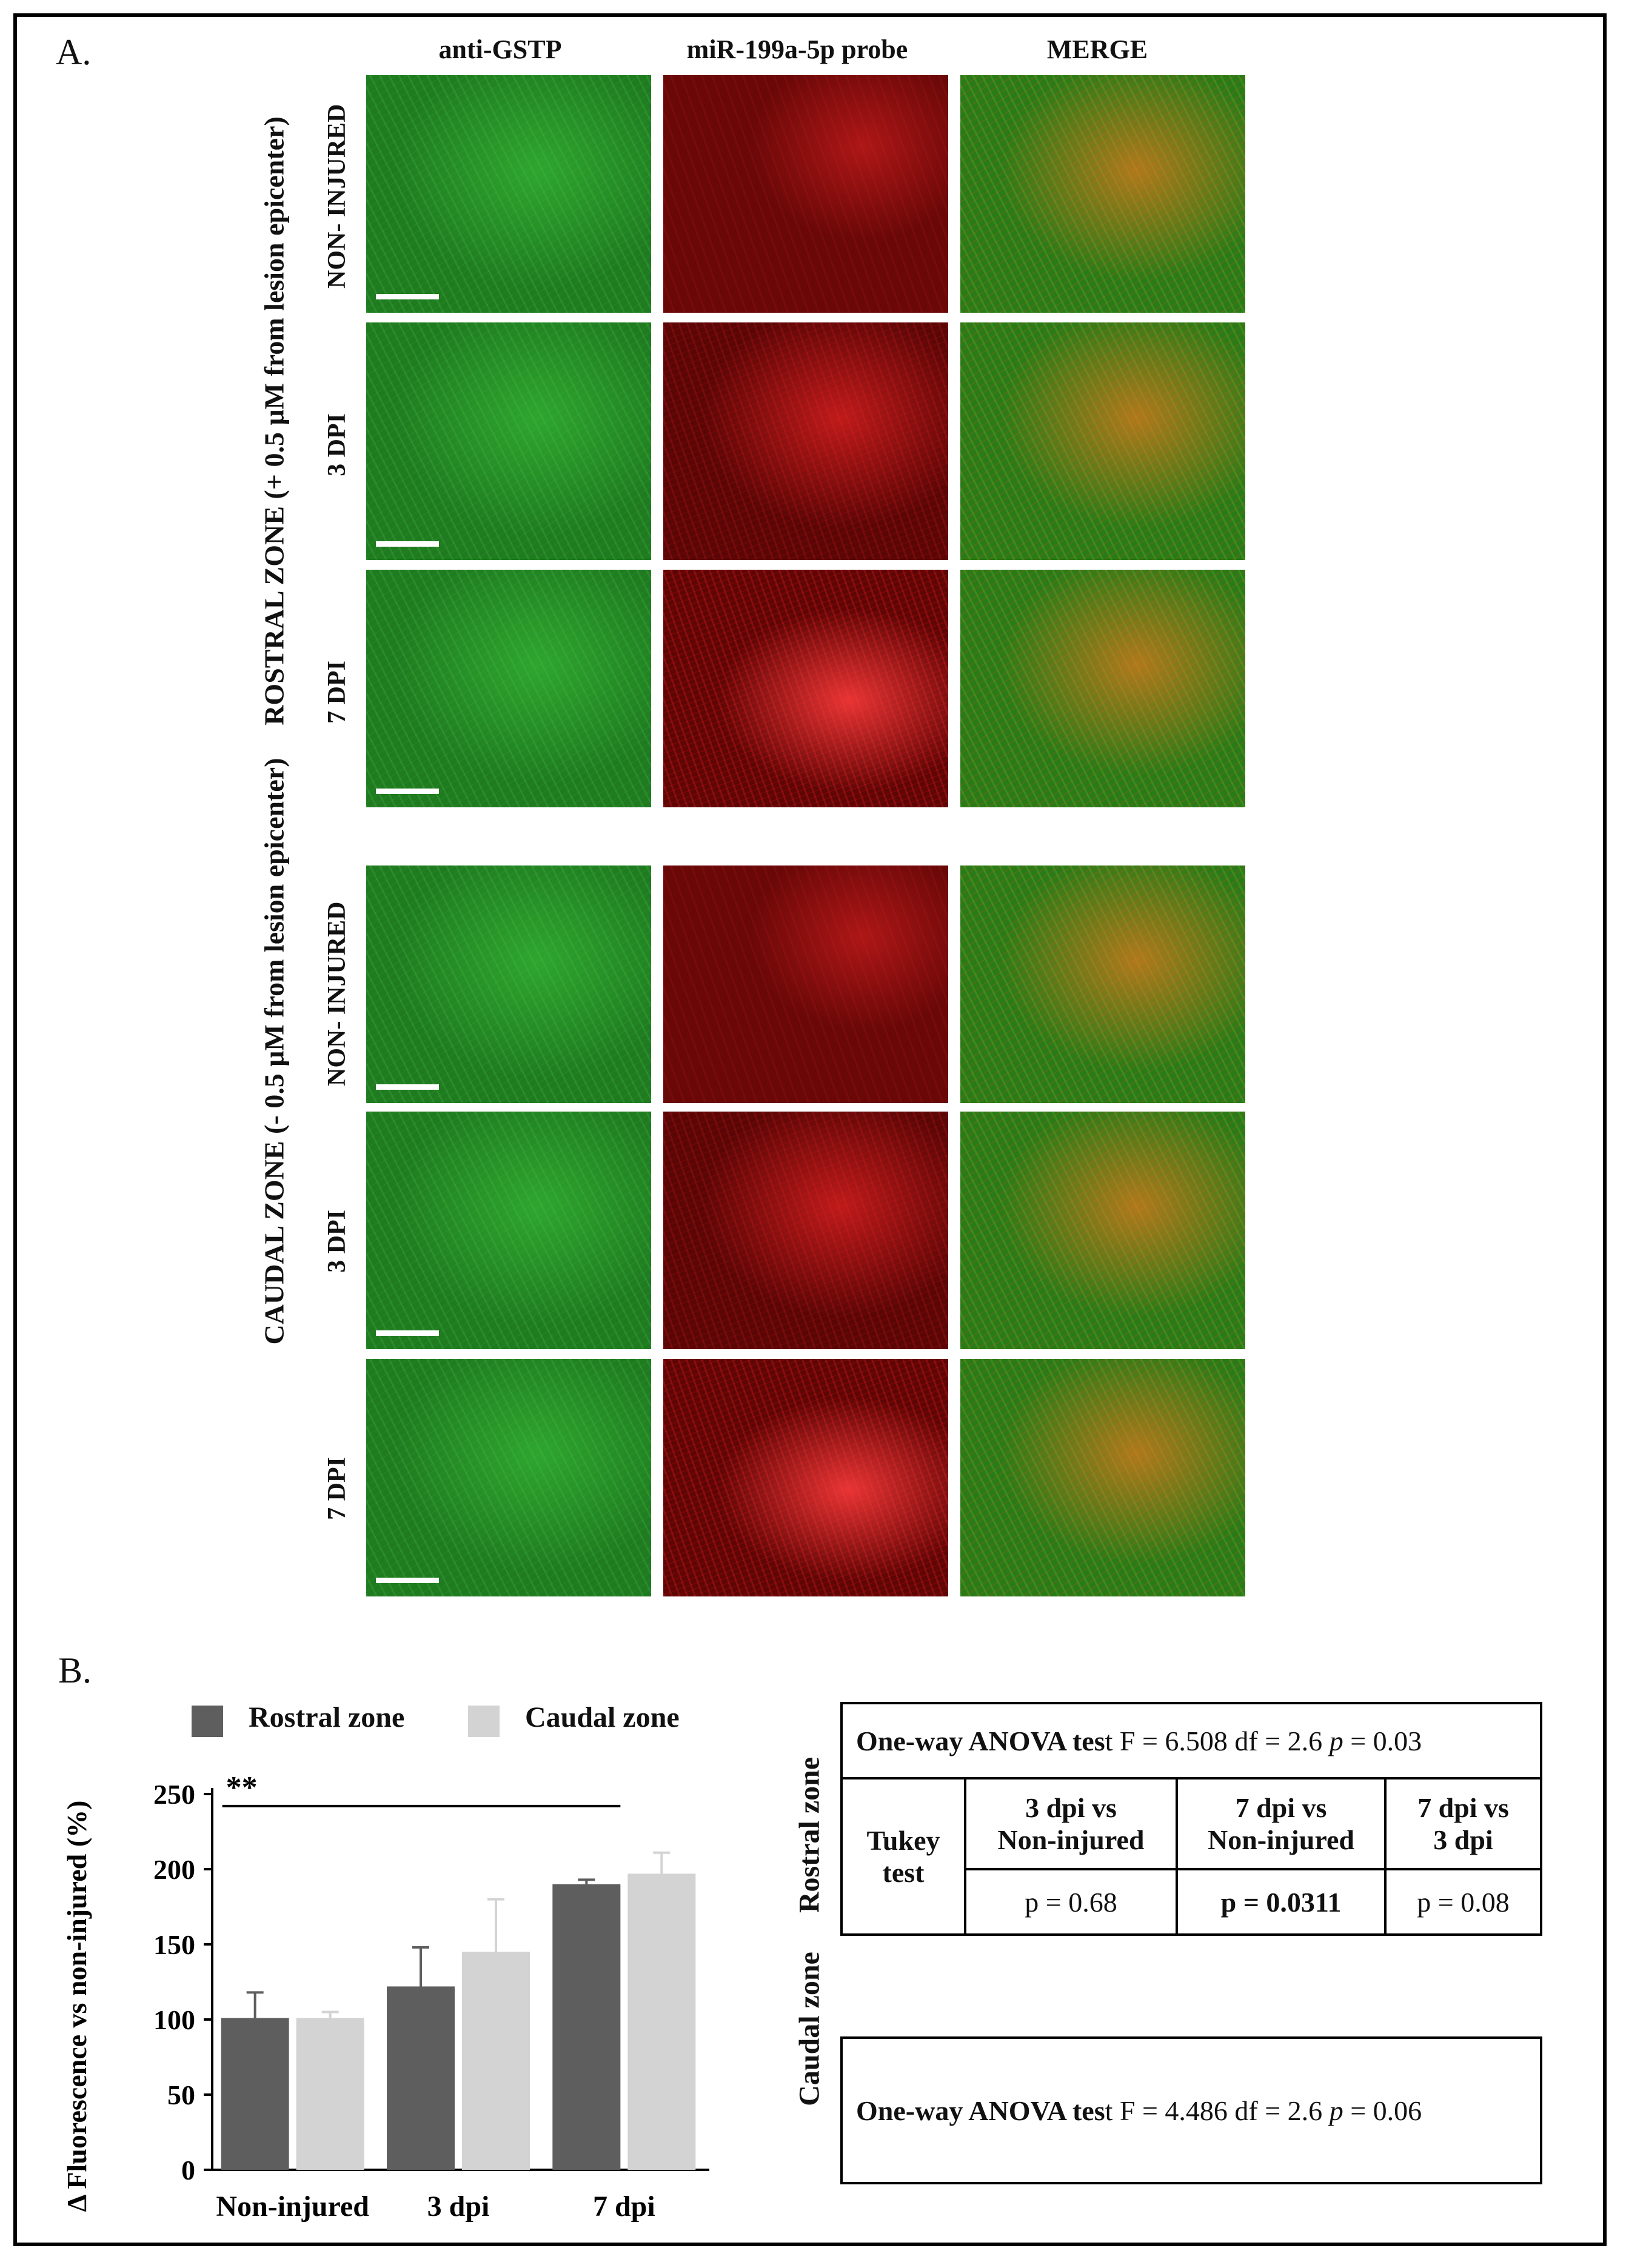 This screenshot has height=2268, width=1626. I want to click on y-tick-label: 50, so click(181, 2095).